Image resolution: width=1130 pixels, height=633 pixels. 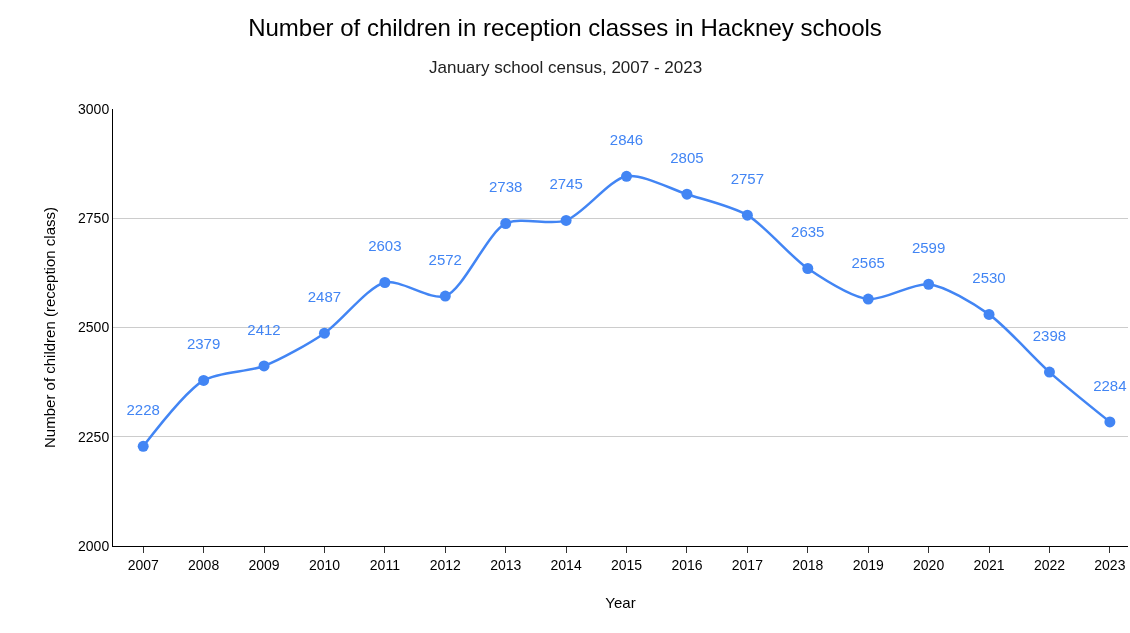 What do you see at coordinates (565, 28) in the screenshot?
I see `chart-title: Number of children in reception classes in Hackney schools` at bounding box center [565, 28].